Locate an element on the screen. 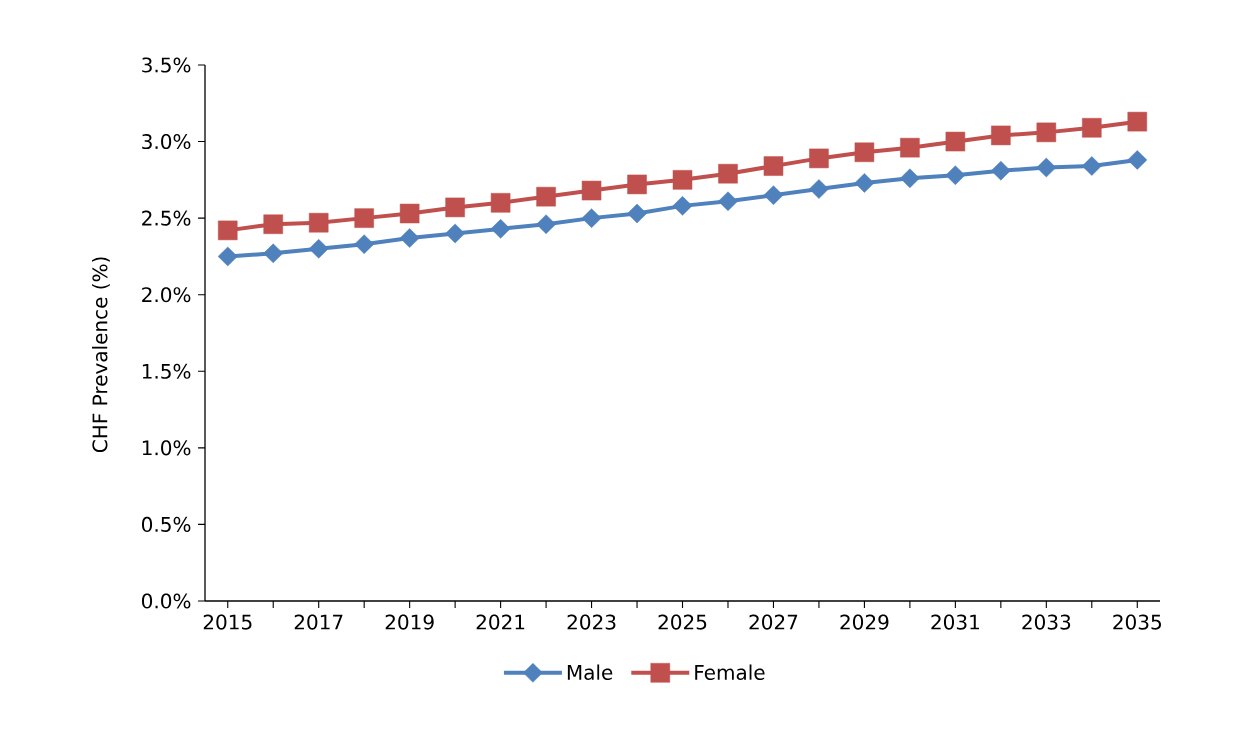 The height and width of the screenshot is (734, 1243). x-tick-label: 2029 is located at coordinates (864, 622).